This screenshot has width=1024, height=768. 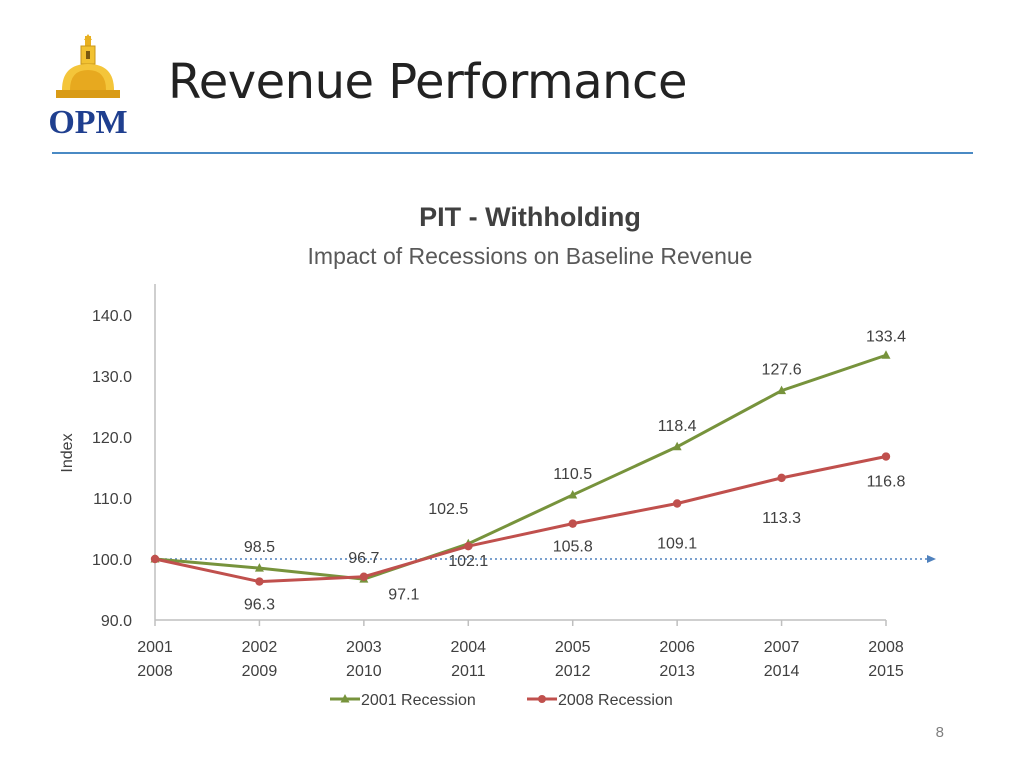 What do you see at coordinates (468, 561) in the screenshot?
I see `series-2008-data-label: 102.1` at bounding box center [468, 561].